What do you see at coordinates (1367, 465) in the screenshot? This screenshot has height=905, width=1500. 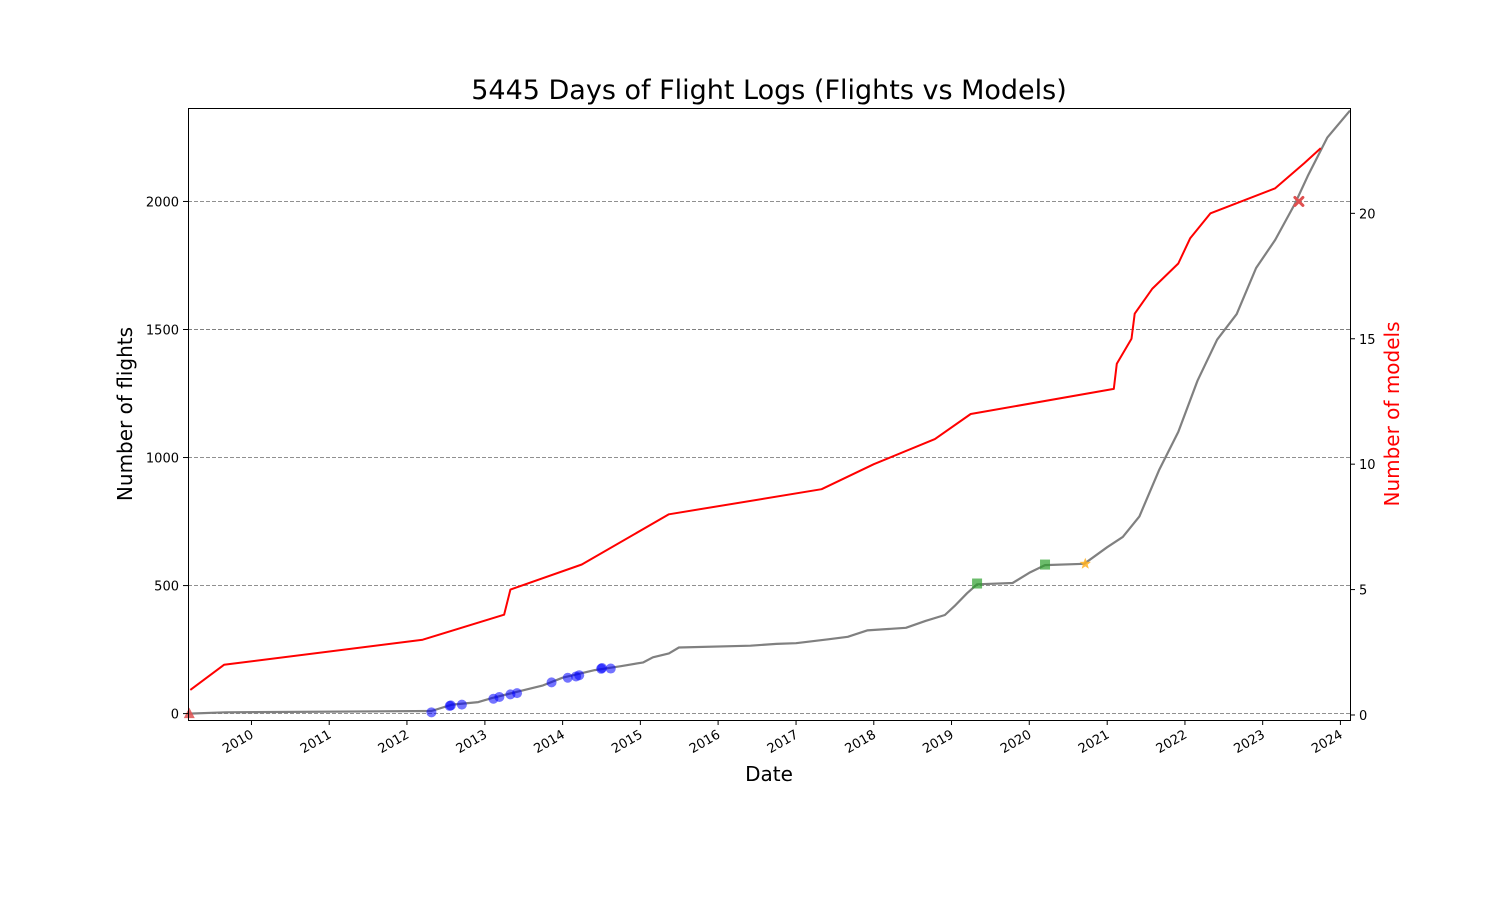 I see `right-y-tick-label: 10` at bounding box center [1367, 465].